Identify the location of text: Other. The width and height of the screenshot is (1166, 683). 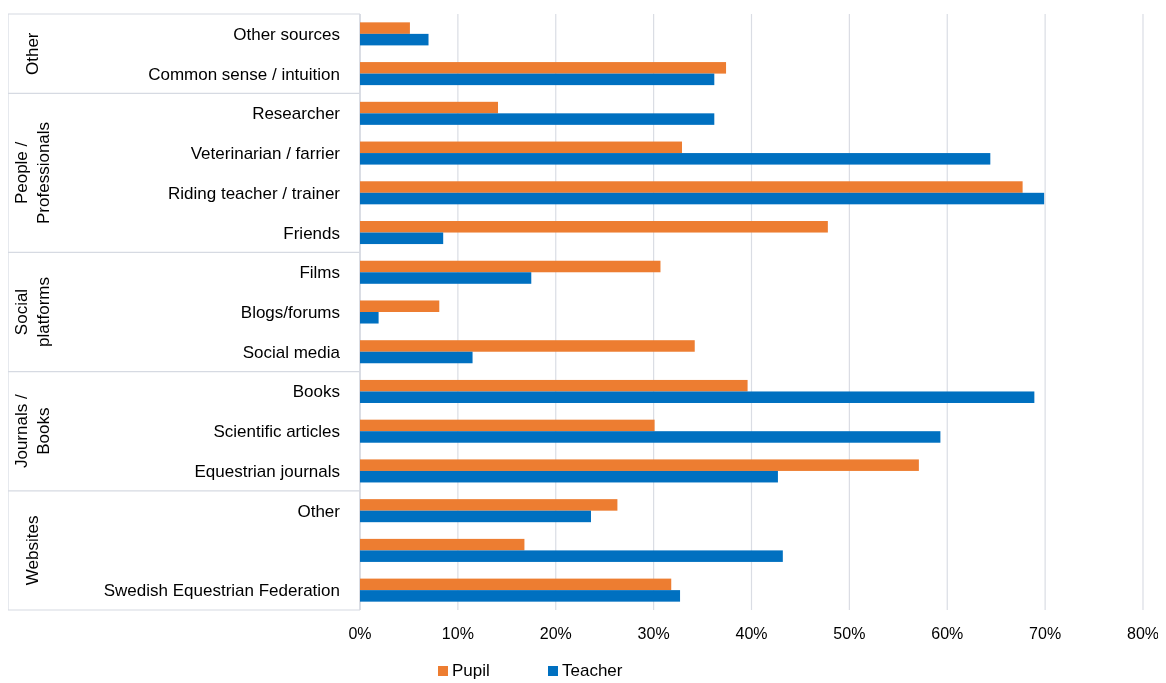
(32, 53).